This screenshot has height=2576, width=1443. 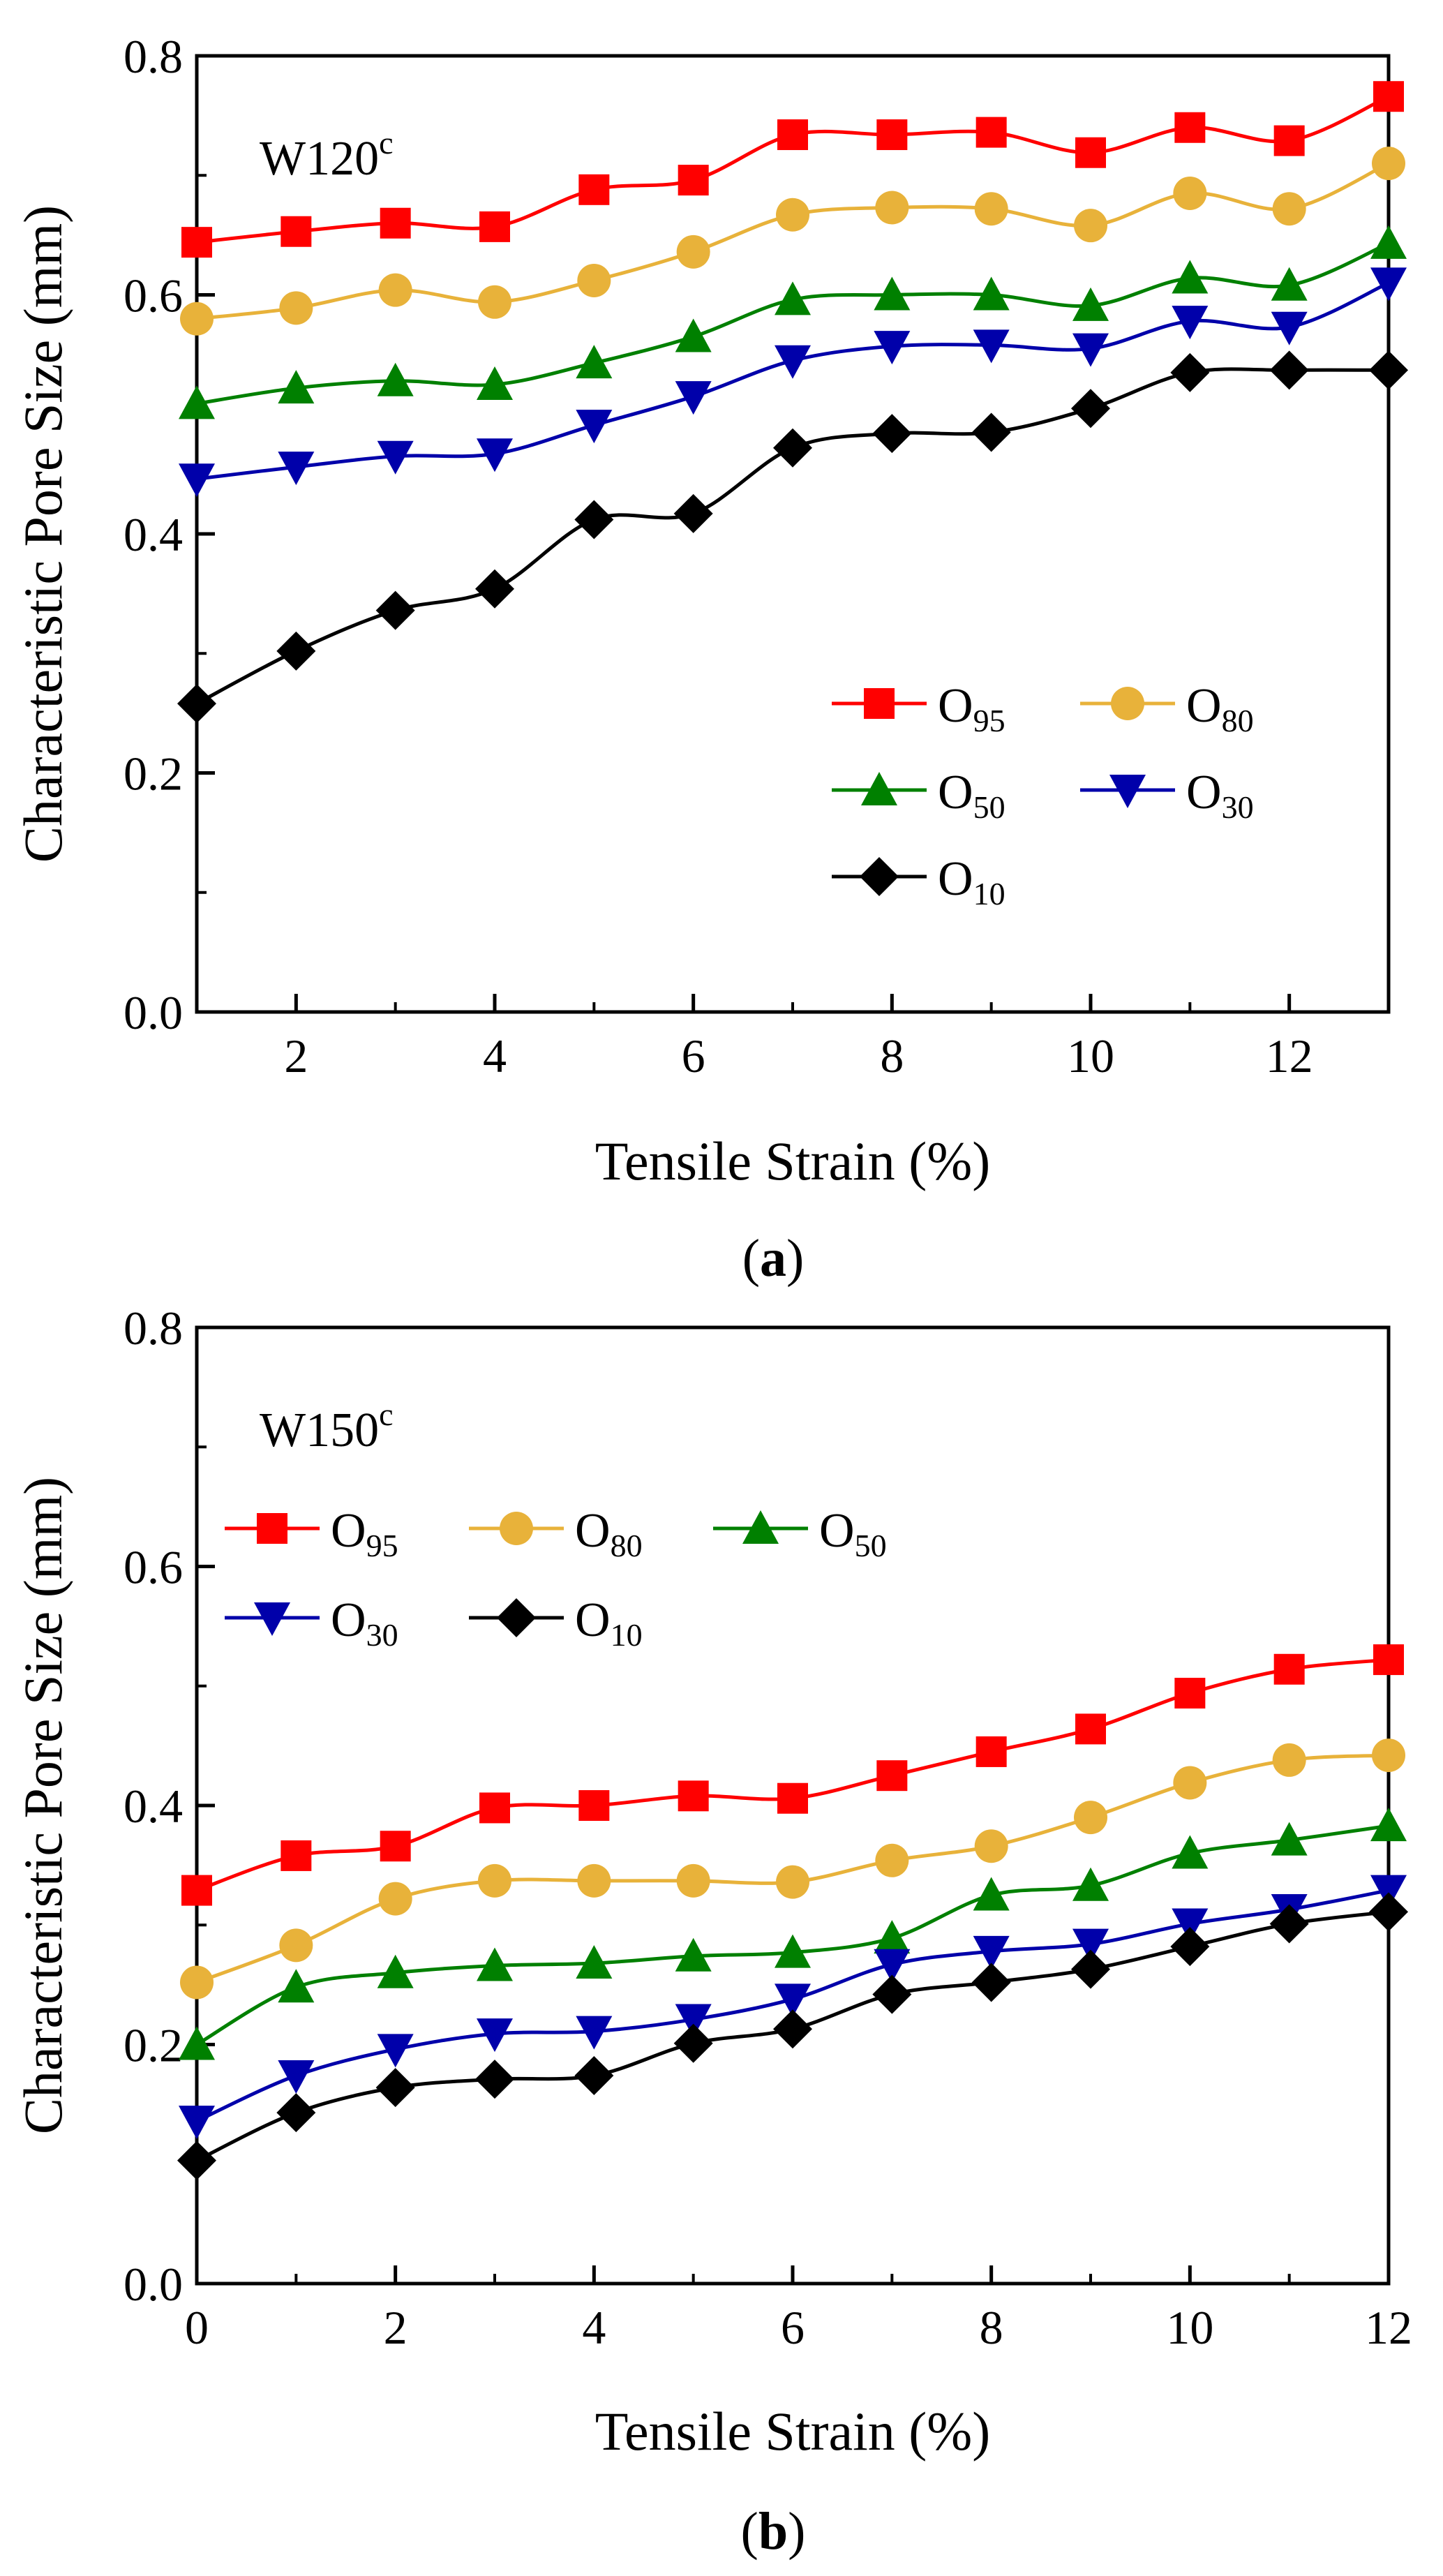 I want to click on y-tick-label: 0.8, so click(x=153, y=1328).